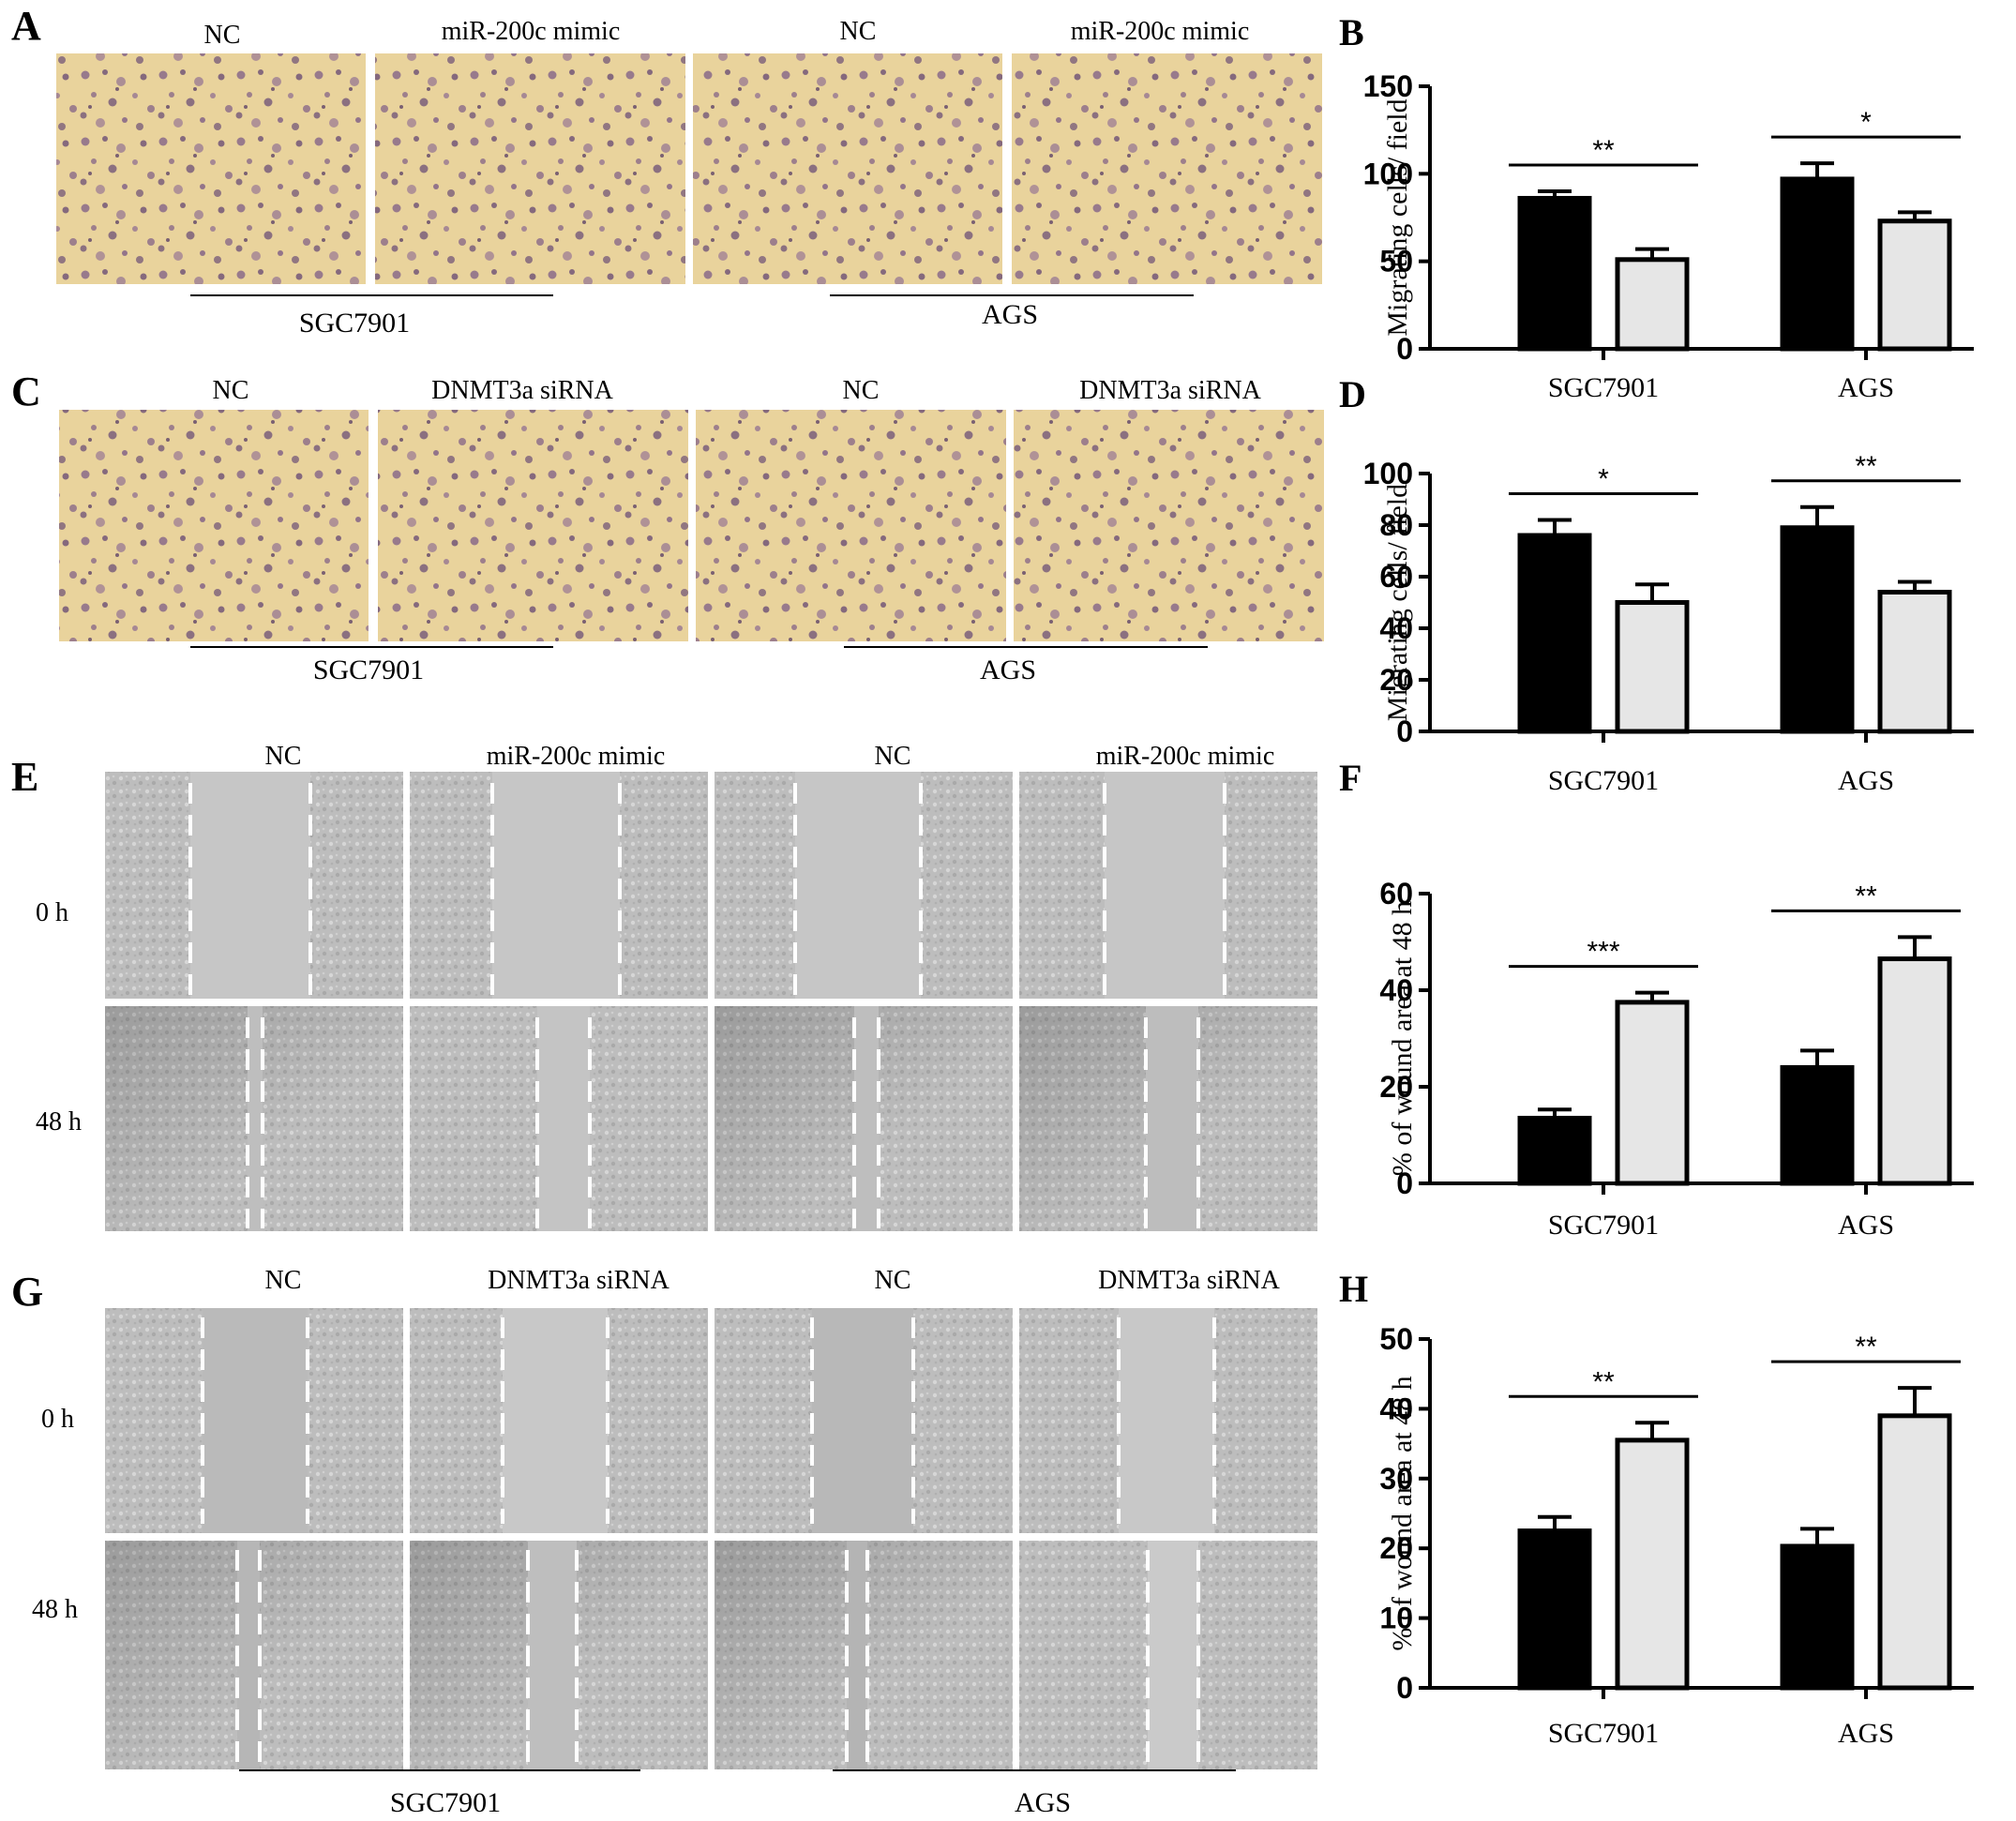 The image size is (2016, 1821). Describe the element at coordinates (1351, 32) in the screenshot. I see `panel-letter-b: B` at that location.